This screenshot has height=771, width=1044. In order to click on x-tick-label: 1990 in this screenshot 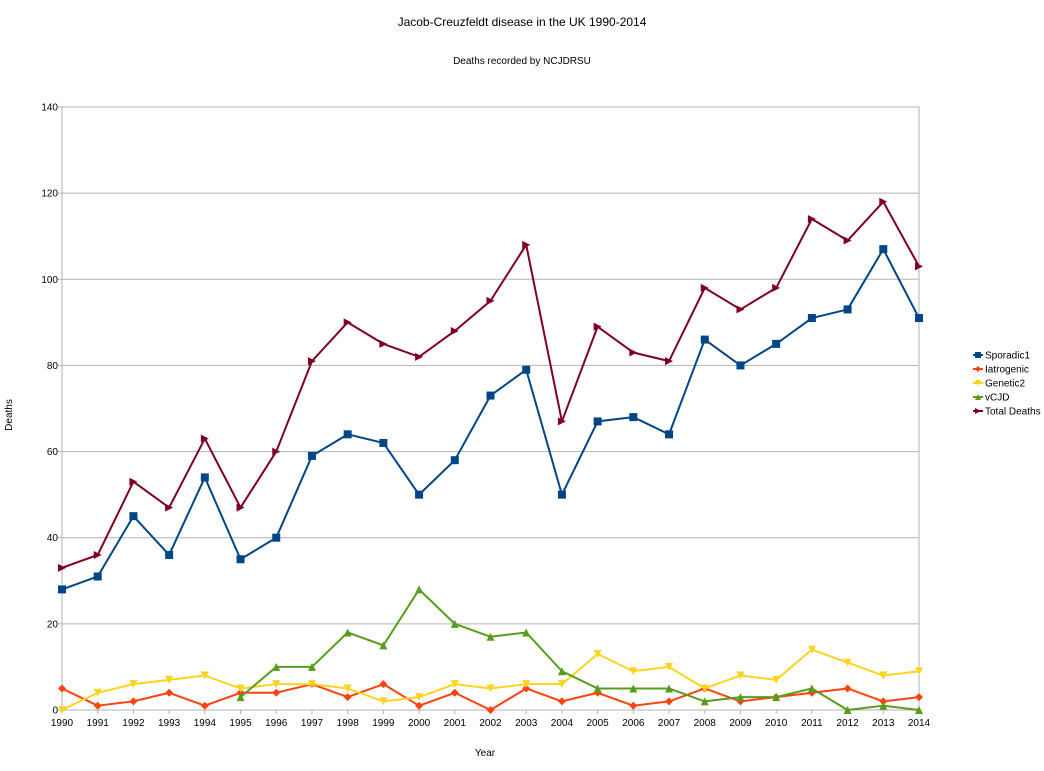, I will do `click(62, 723)`.